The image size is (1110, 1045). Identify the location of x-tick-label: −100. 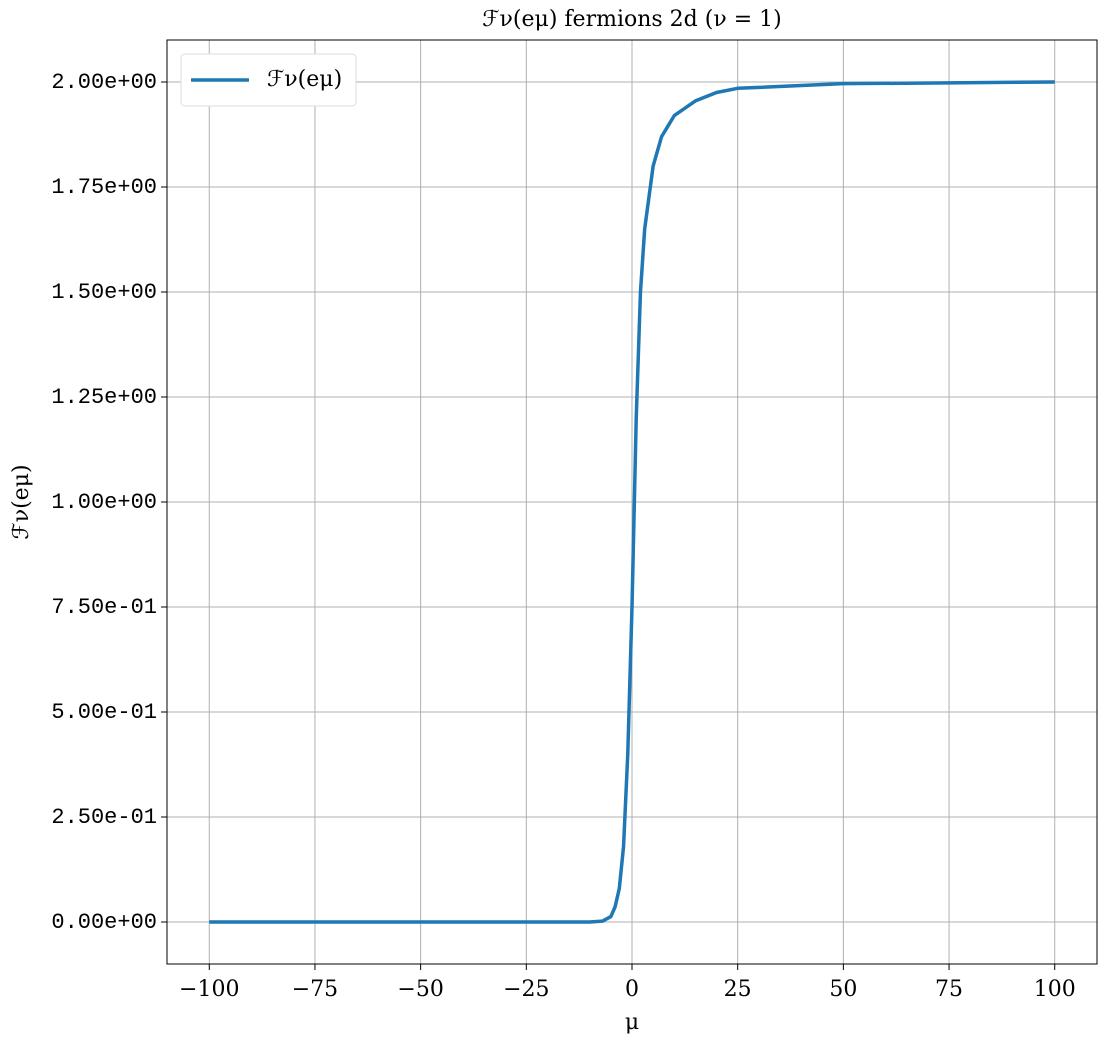
(209, 989).